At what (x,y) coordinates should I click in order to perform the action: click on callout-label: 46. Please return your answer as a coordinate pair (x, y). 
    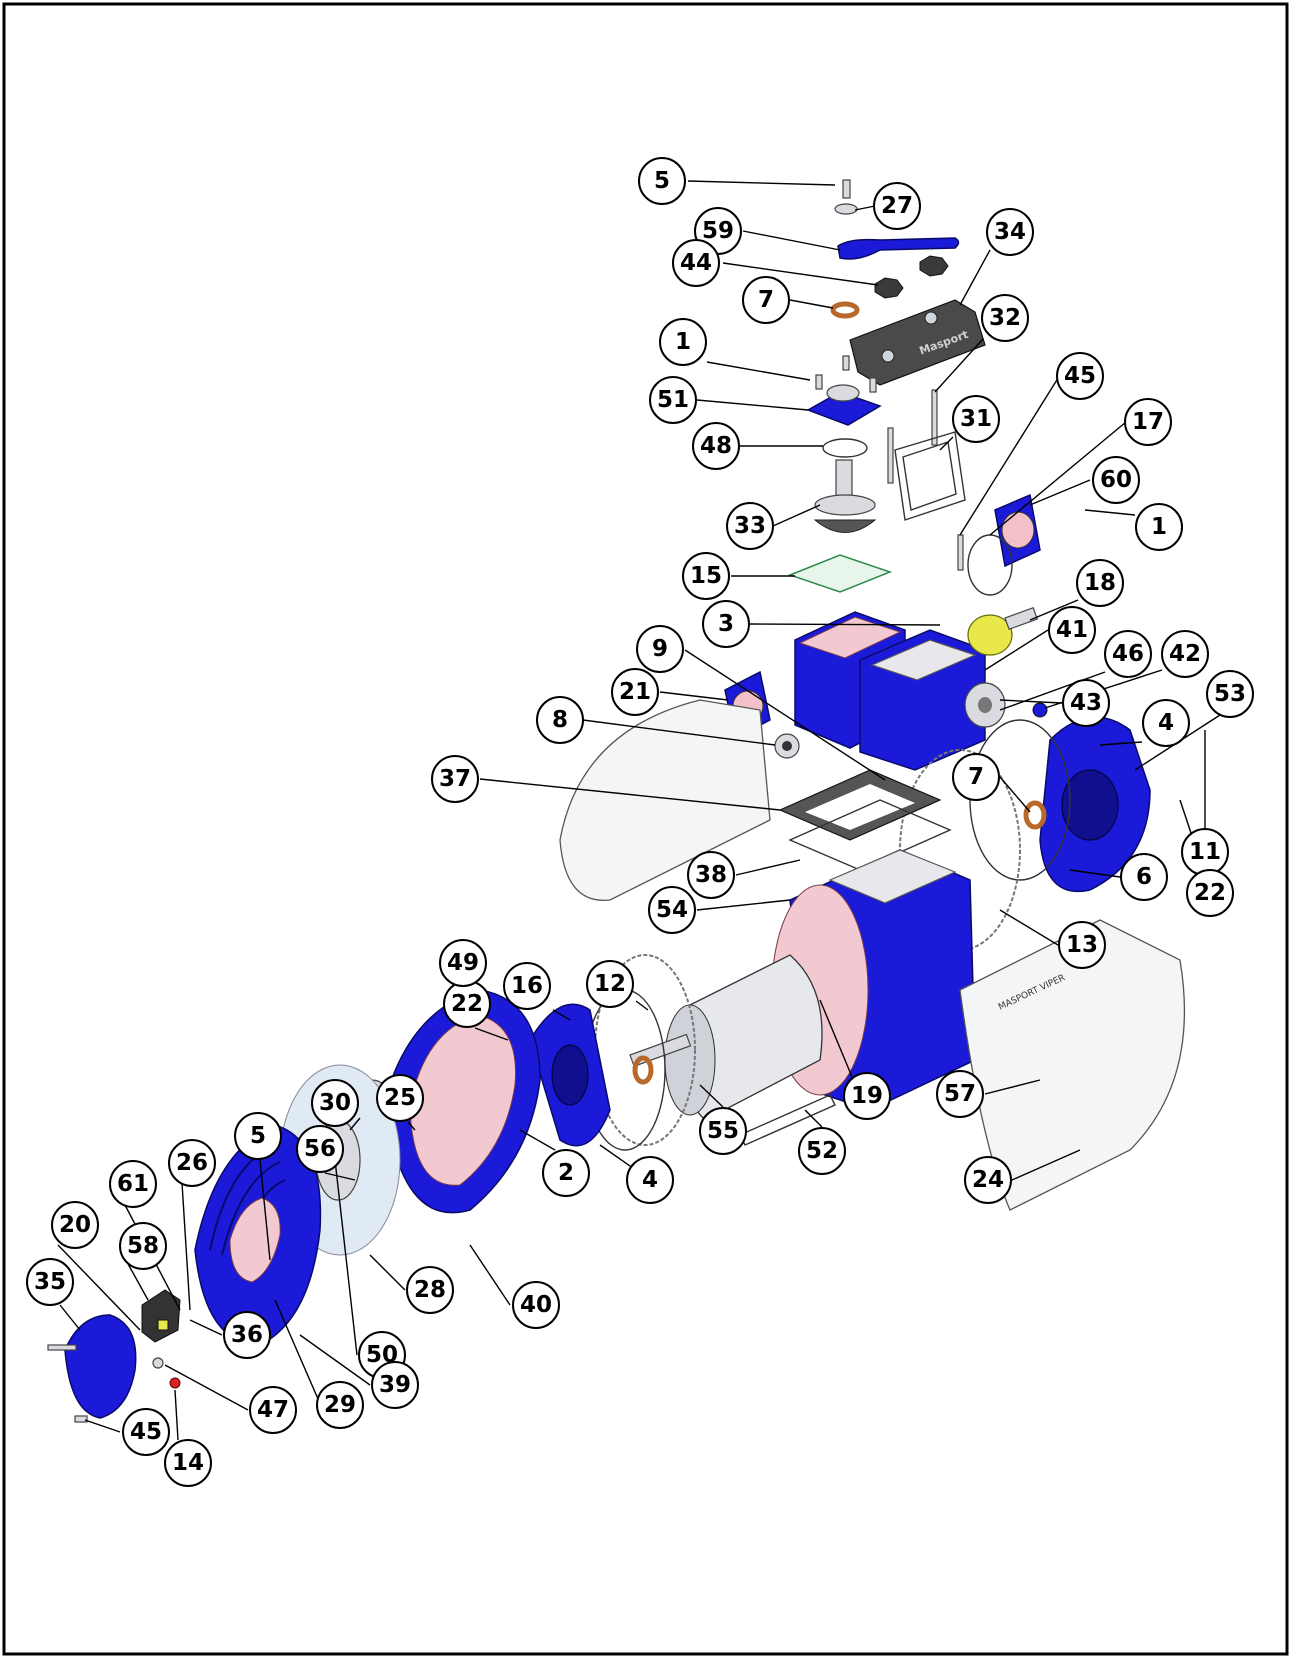
    Looking at the image, I should click on (1128, 654).